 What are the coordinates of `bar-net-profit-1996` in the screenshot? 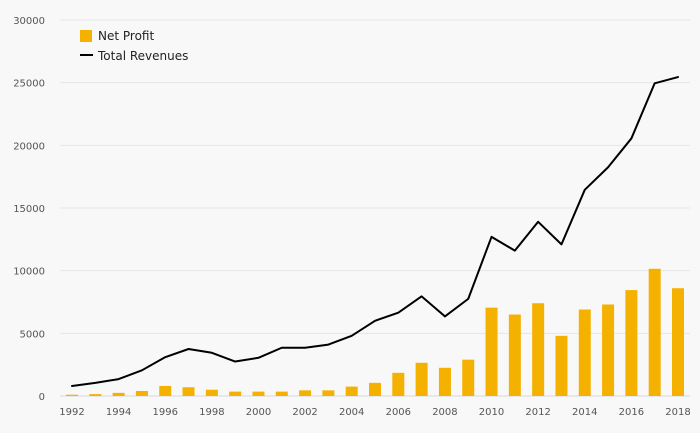 It's located at (165, 390).